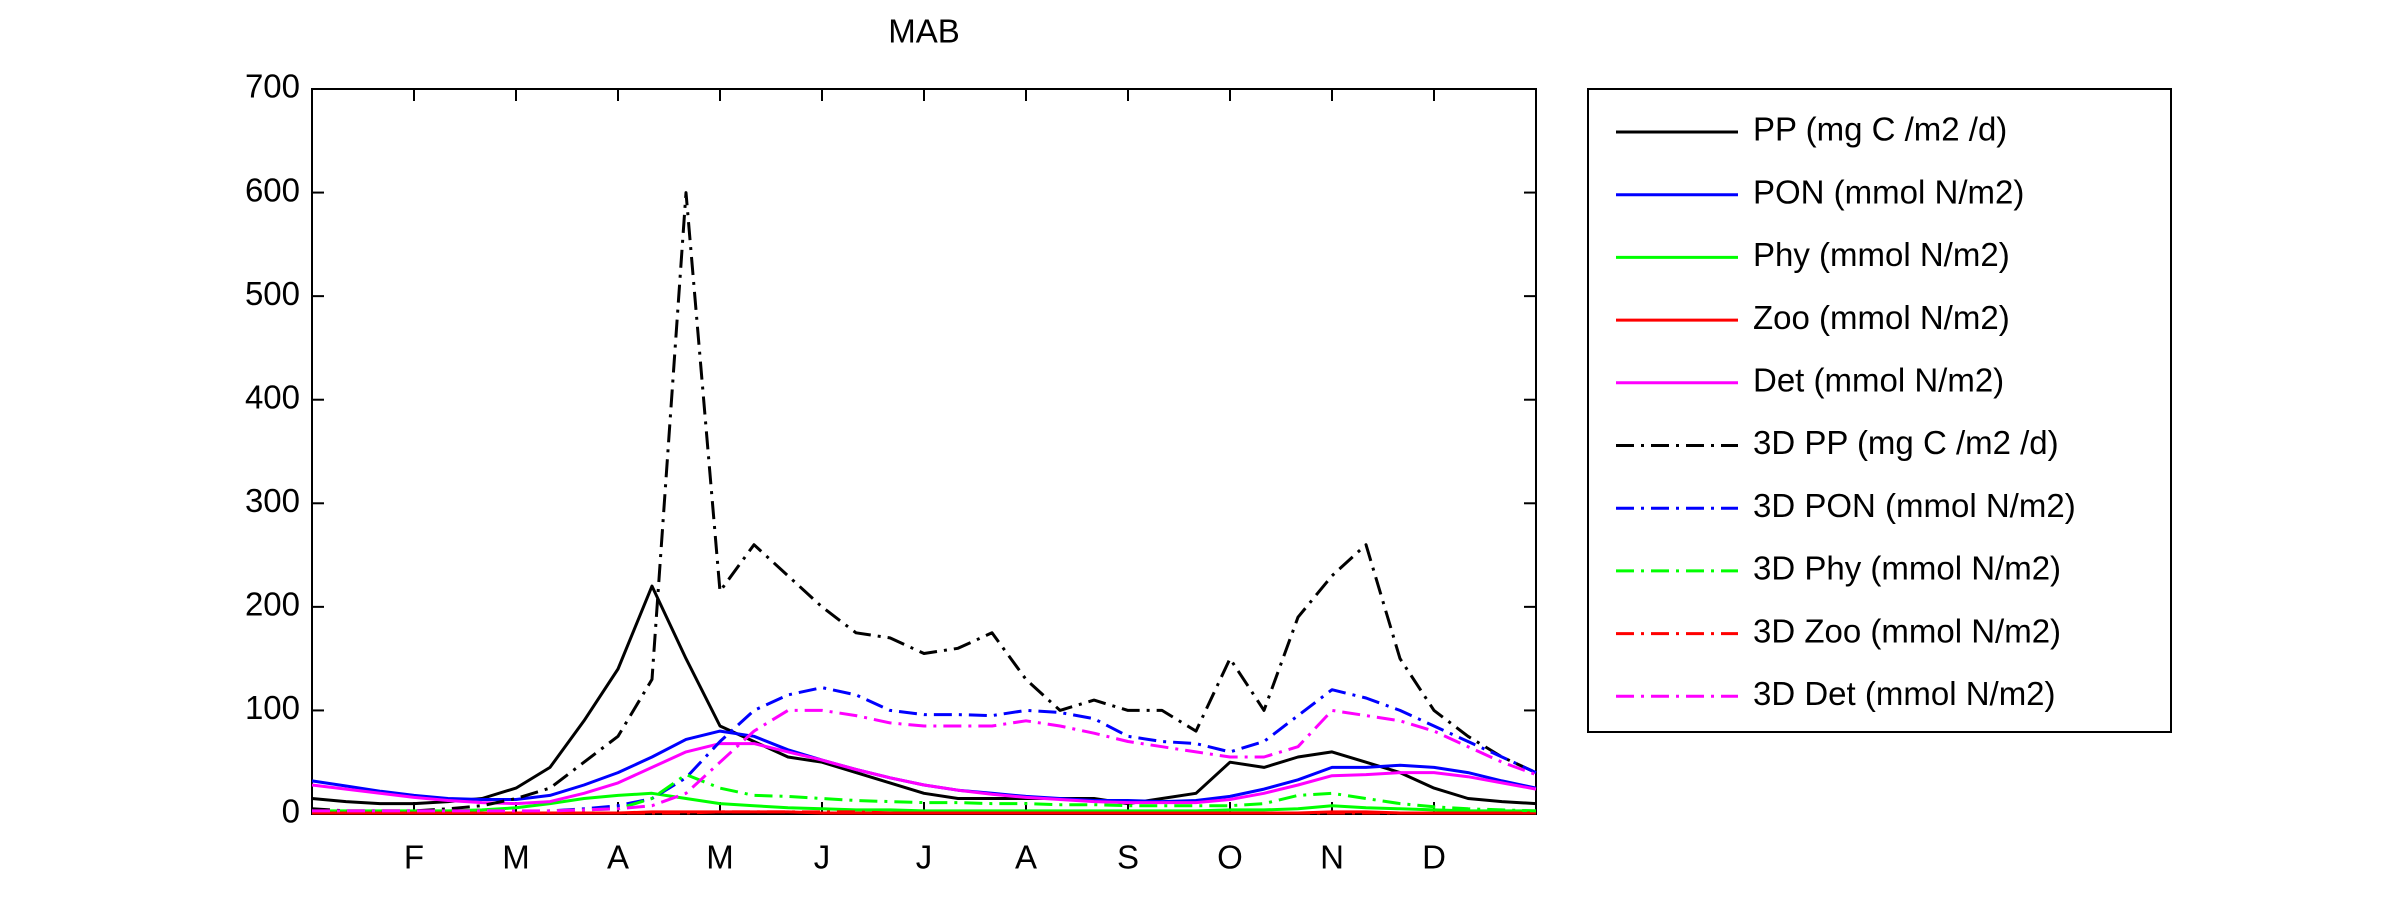 The width and height of the screenshot is (2400, 900). Describe the element at coordinates (1906, 442) in the screenshot. I see `legend-label: 3D PP (mg C /m2 /d)` at that location.